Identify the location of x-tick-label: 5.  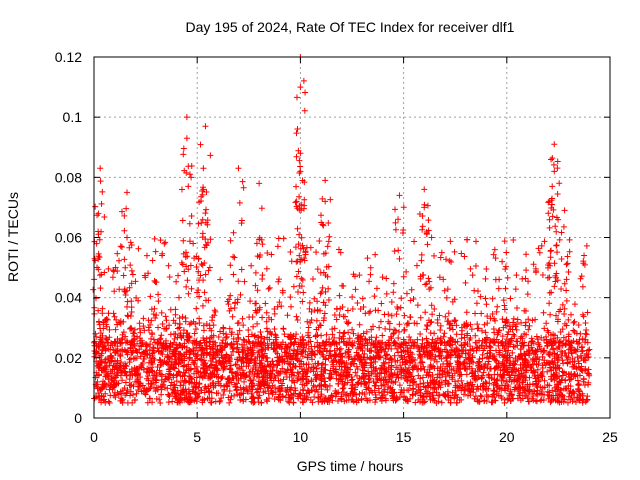
(197, 437).